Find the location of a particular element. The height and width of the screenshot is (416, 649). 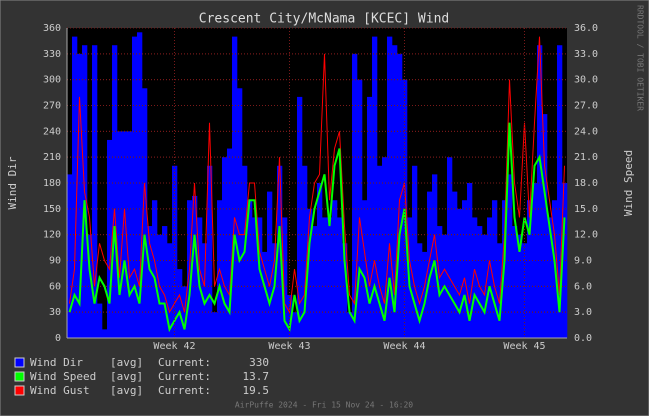

footer: AirPuffe 2024 - Fri 15 Nov 24 - 16:20 is located at coordinates (324, 405).